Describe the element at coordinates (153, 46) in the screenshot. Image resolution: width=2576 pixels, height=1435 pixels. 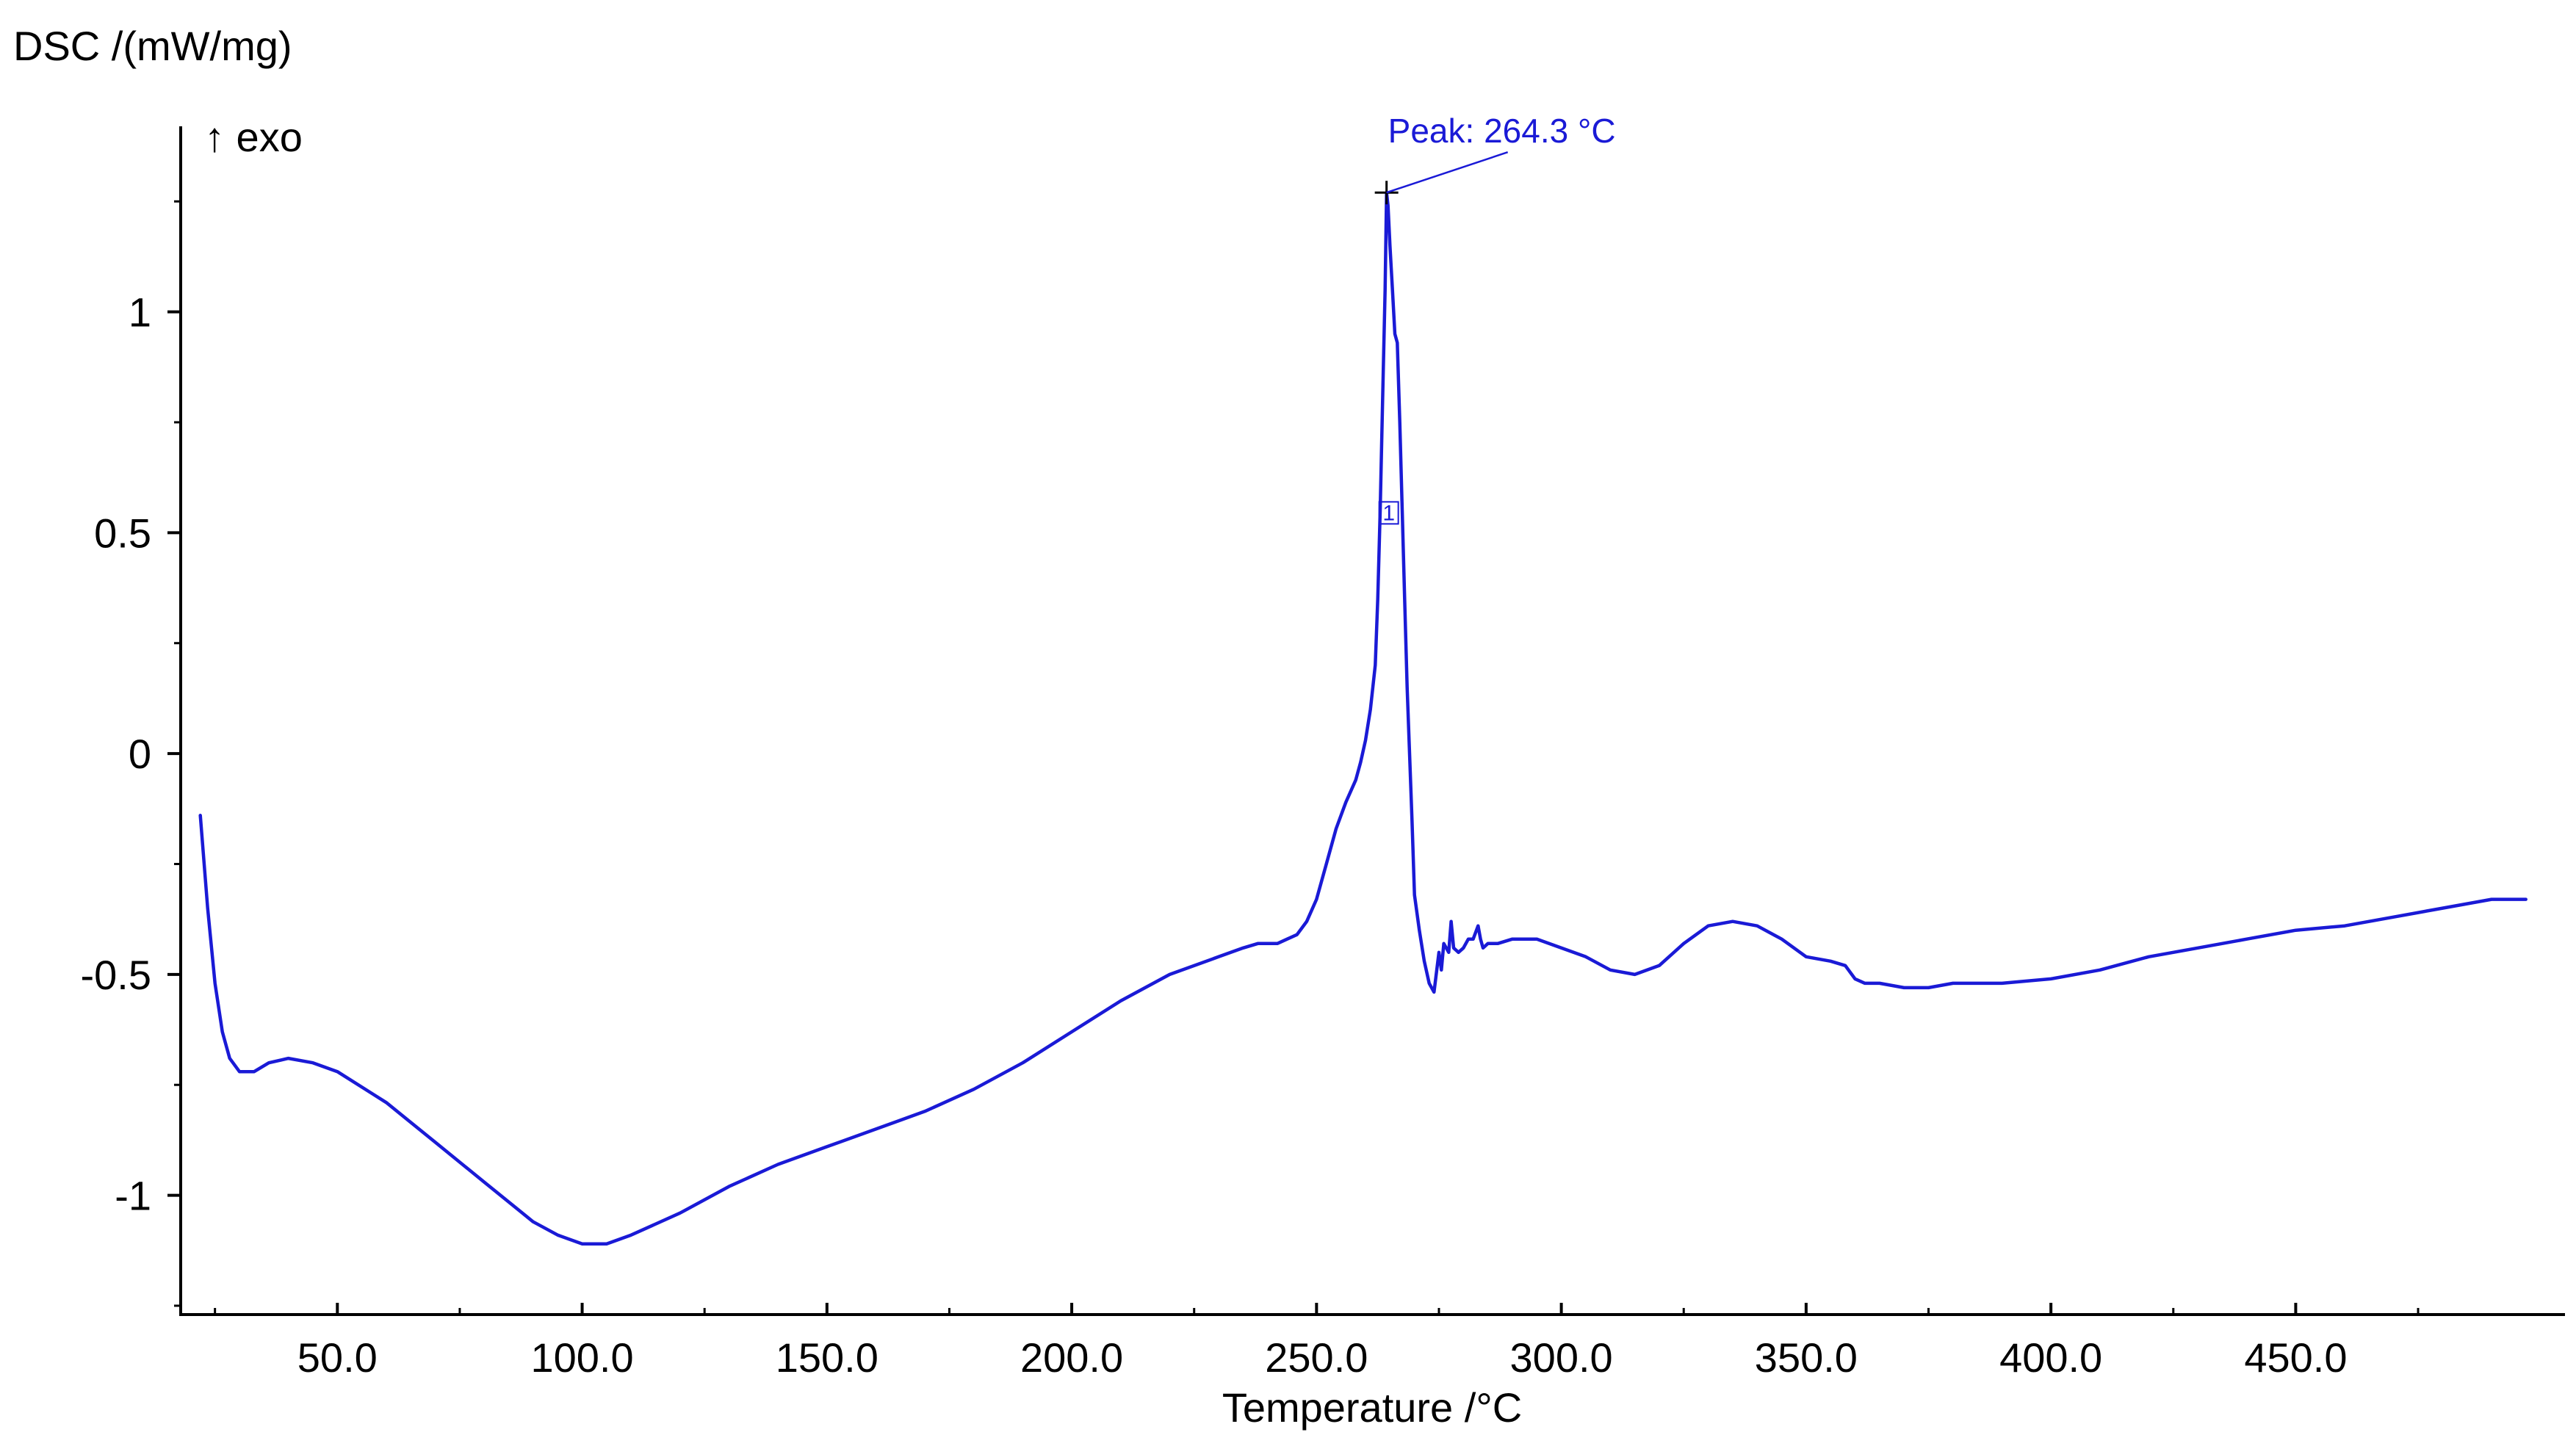
I see `y-axis-title: DSC /(mW/mg)` at that location.